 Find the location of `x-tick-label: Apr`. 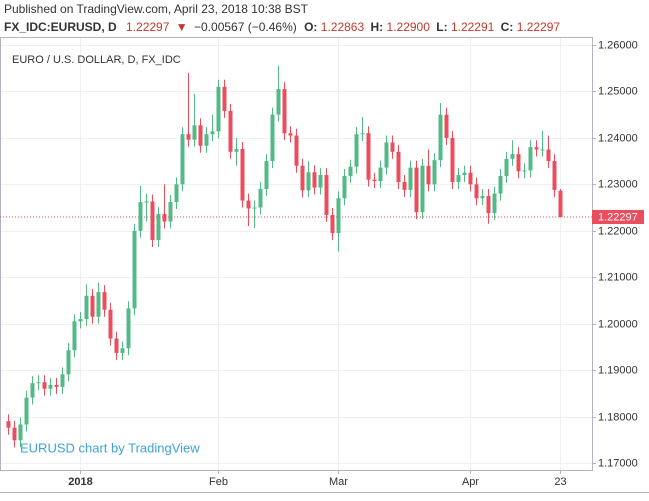

x-tick-label: Apr is located at coordinates (470, 482).